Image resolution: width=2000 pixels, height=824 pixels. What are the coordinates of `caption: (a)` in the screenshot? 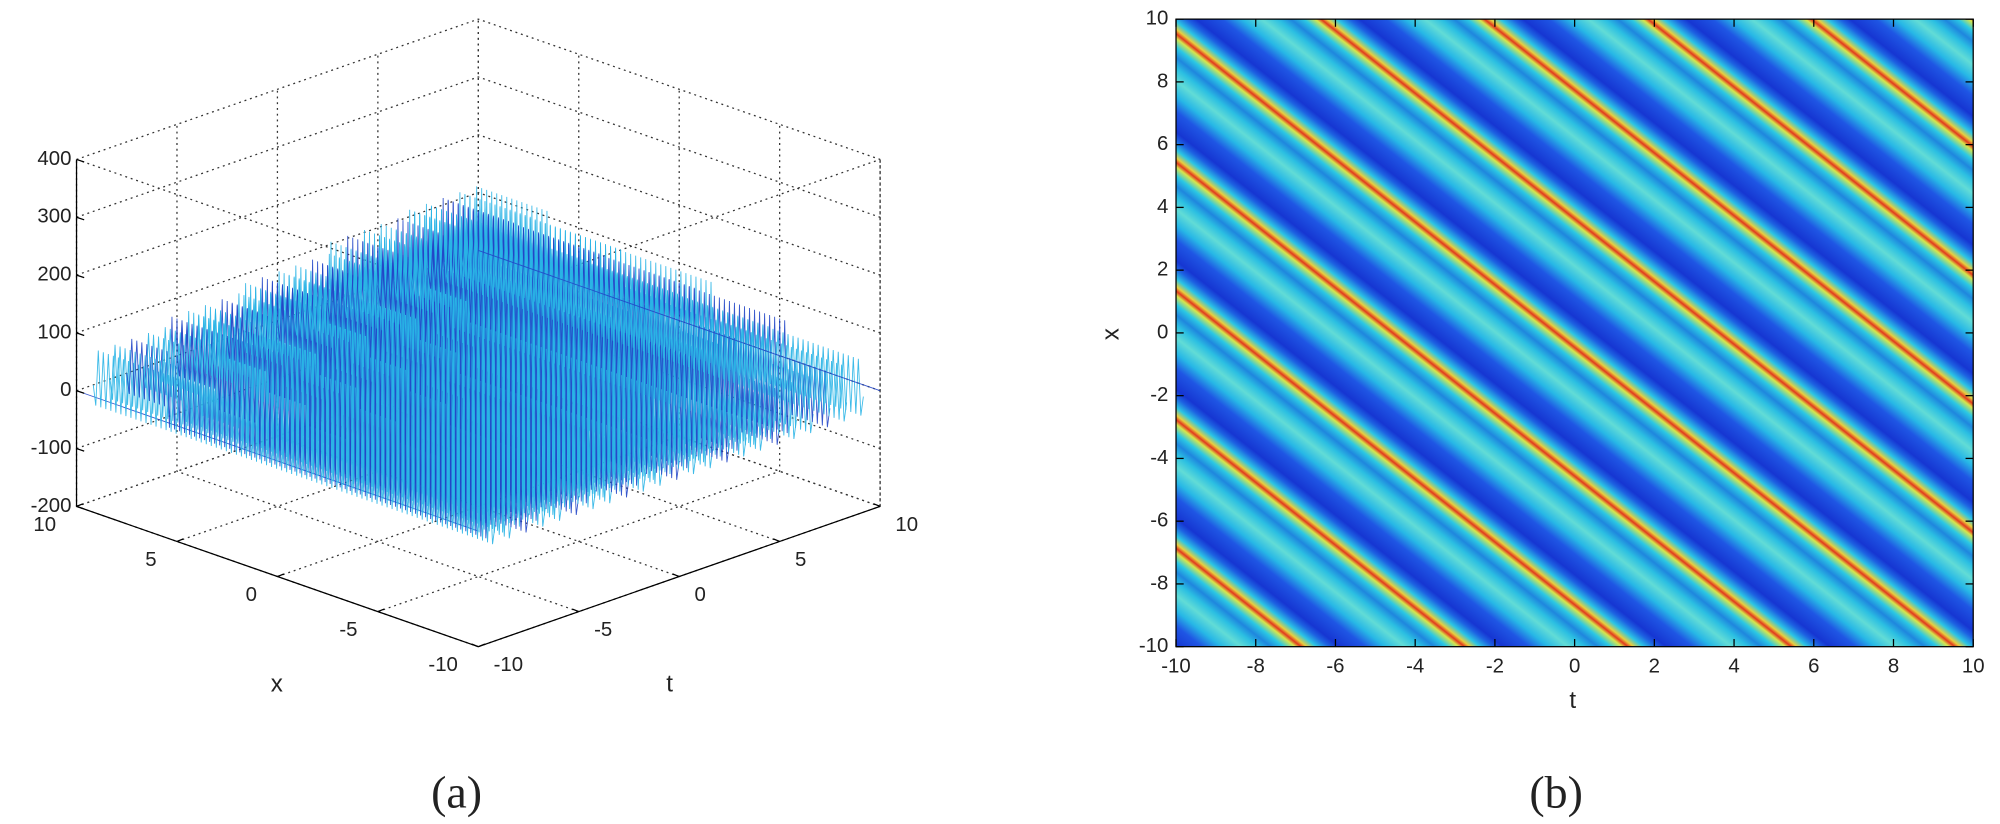 It's located at (456, 792).